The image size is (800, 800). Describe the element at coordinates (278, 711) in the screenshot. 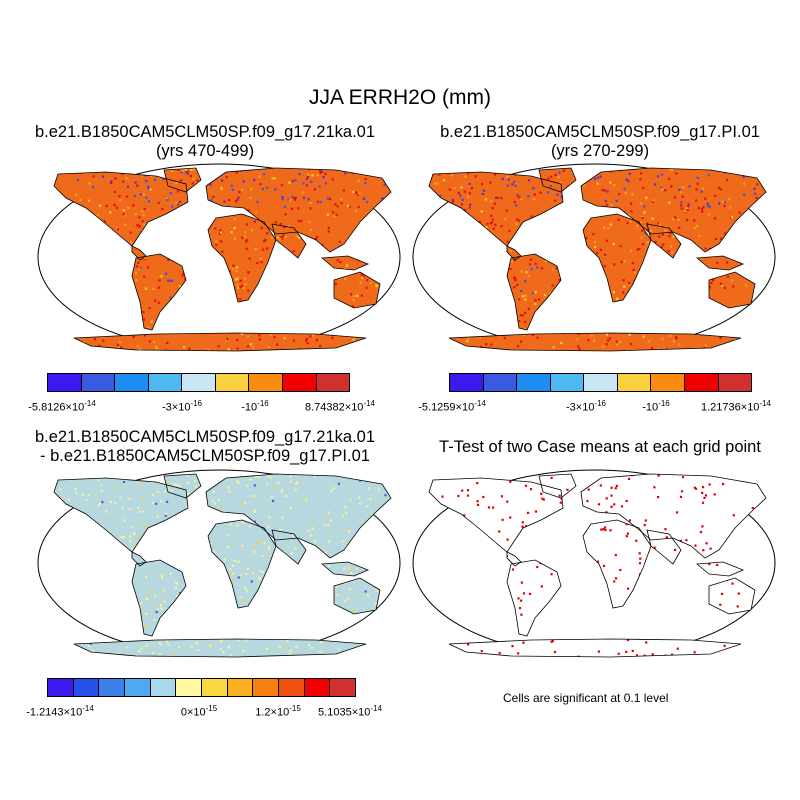

I see `panel3-cbar-label-mid2: 1.2×10⁻¹⁵` at that location.